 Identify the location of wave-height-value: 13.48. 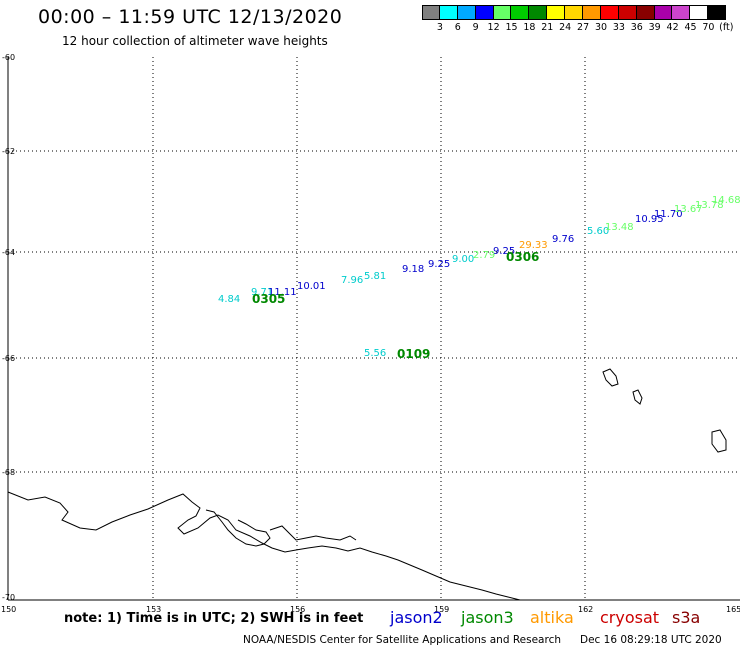
(619, 227).